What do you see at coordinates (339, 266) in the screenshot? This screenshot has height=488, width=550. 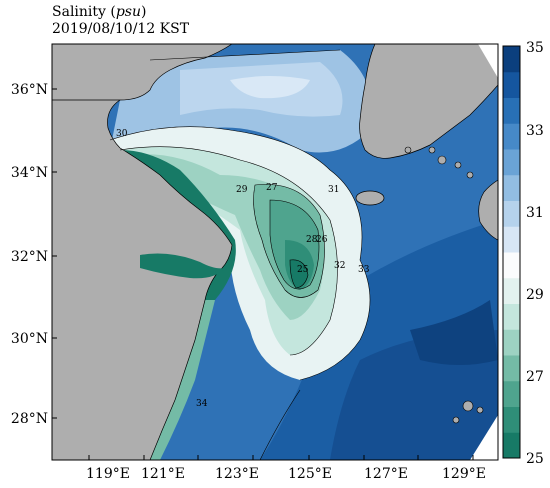 I see `contour-label-32: 32` at bounding box center [339, 266].